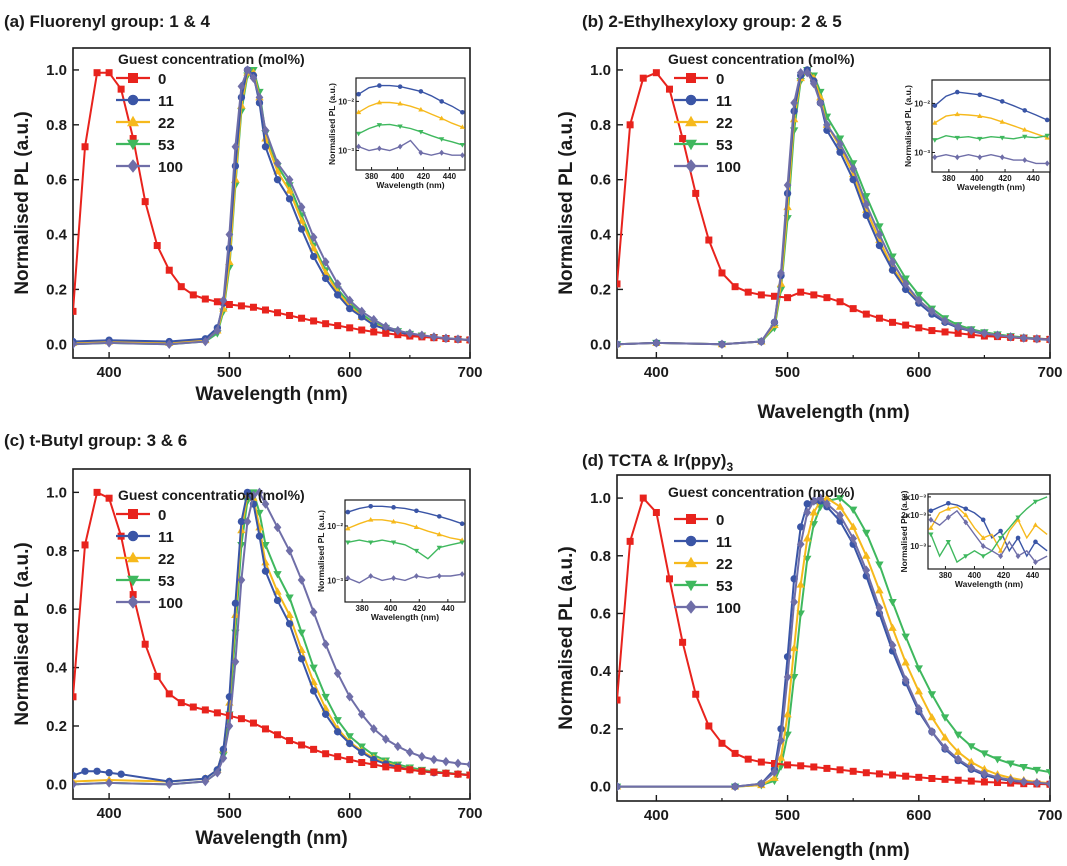  I want to click on inset-y-axis-label: Normalised PL (a.u.), so click(332, 124).